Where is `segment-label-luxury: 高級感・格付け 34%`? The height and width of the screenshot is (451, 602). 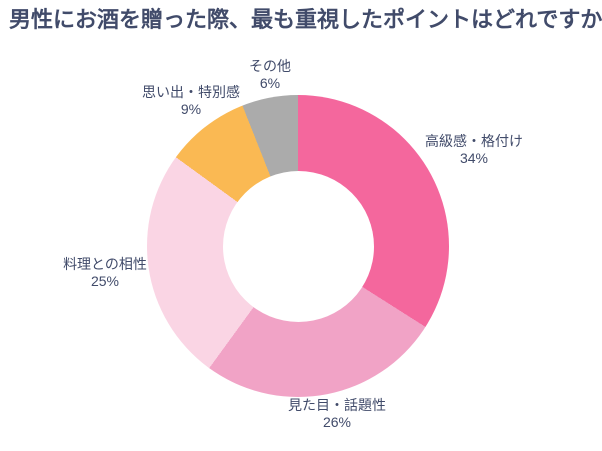 segment-label-luxury: 高級感・格付け 34% is located at coordinates (474, 150).